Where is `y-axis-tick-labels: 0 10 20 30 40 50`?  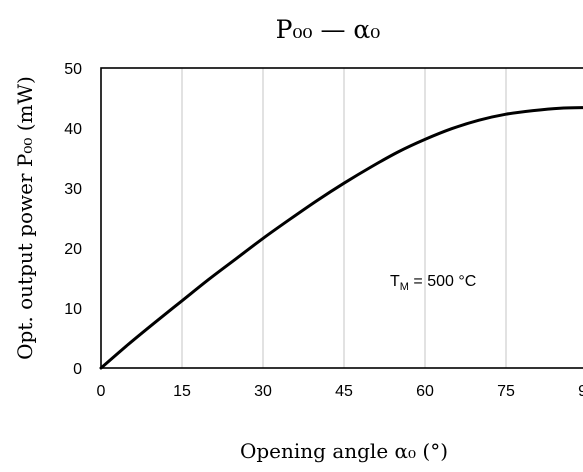 y-axis-tick-labels: 0 10 20 30 40 50 is located at coordinates (73, 219).